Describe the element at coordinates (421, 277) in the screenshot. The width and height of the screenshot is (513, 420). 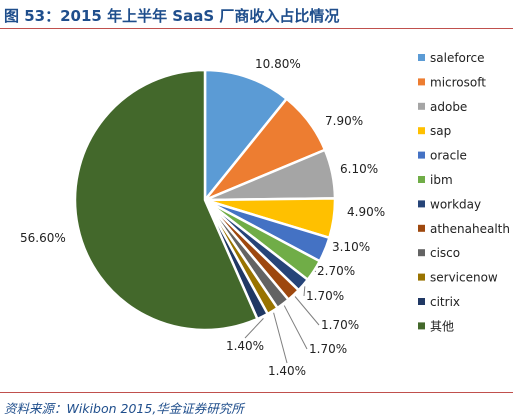
I see `legend-swatch-servicenow` at that location.